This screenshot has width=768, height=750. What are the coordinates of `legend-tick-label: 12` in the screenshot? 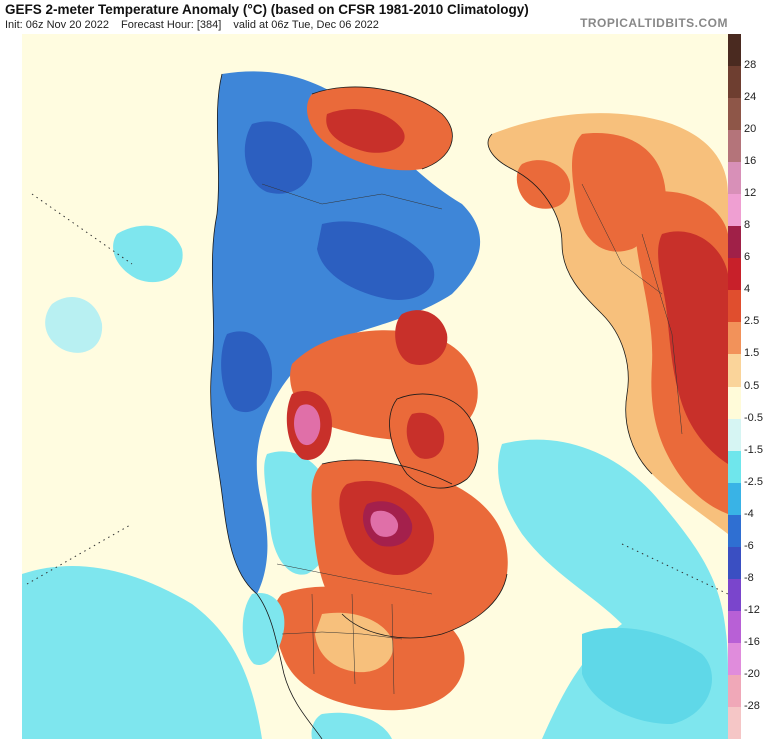 It's located at (750, 193).